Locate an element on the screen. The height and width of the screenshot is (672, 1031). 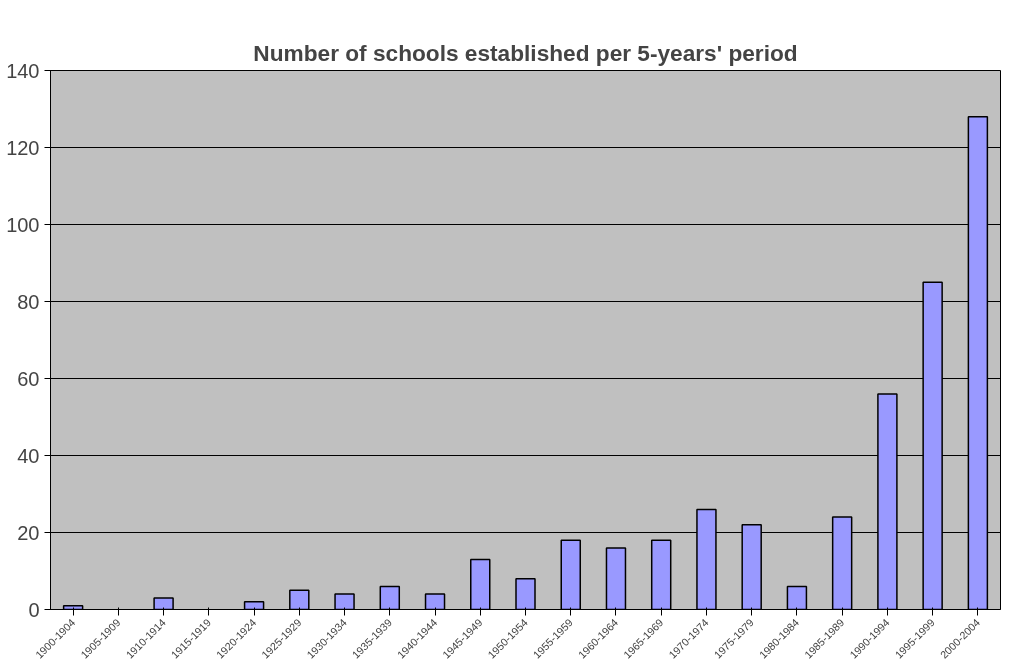
y-tick-label: 20 is located at coordinates (28, 532).